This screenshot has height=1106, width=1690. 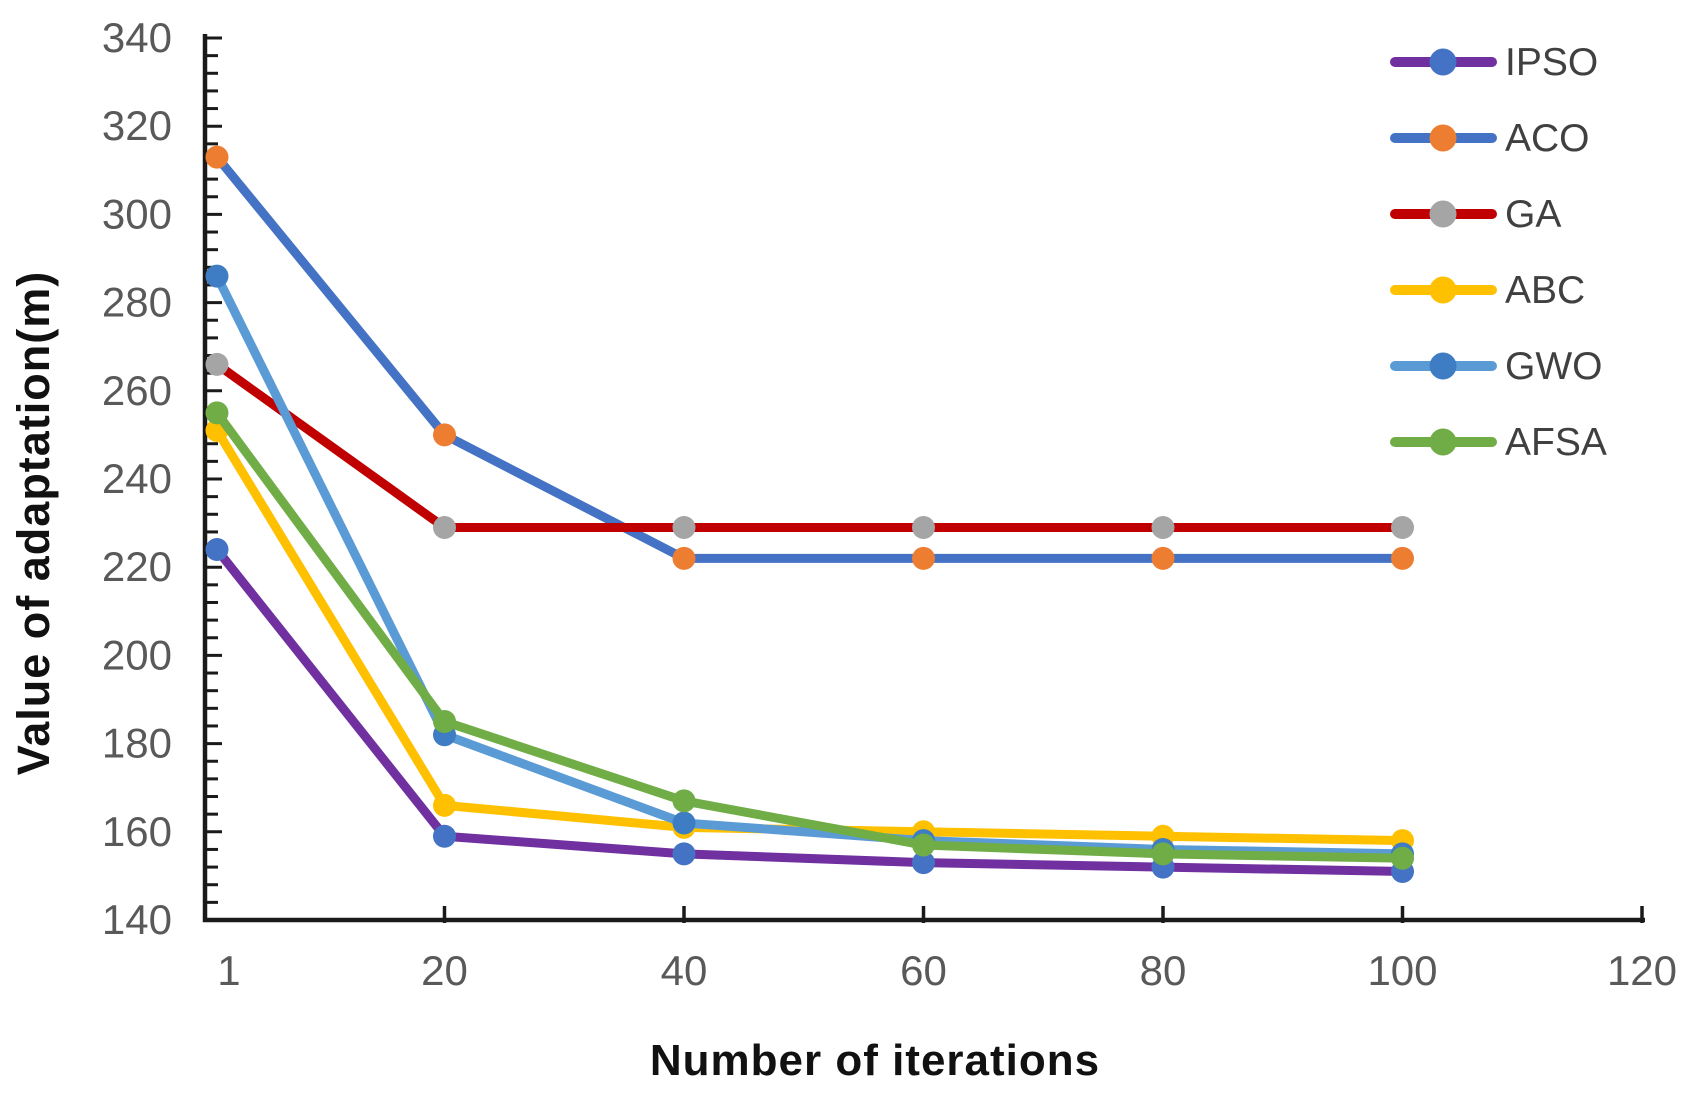 I want to click on y-tick-label: 140, so click(x=137, y=919).